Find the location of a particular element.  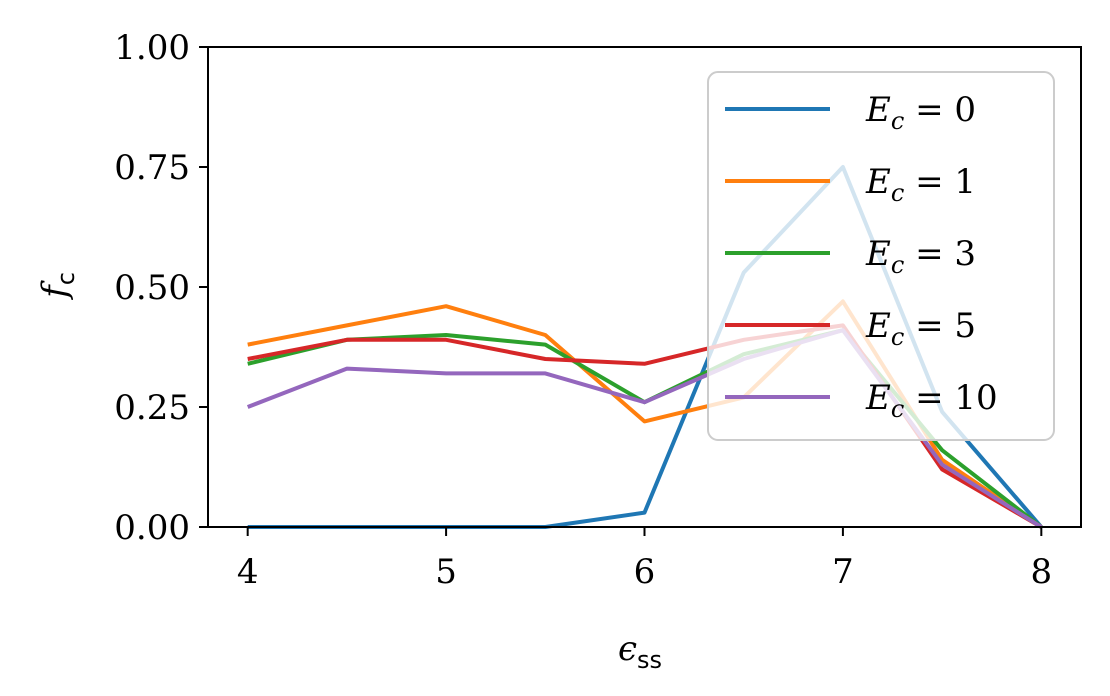

y-tick-label: 0.00 is located at coordinates (152, 528).